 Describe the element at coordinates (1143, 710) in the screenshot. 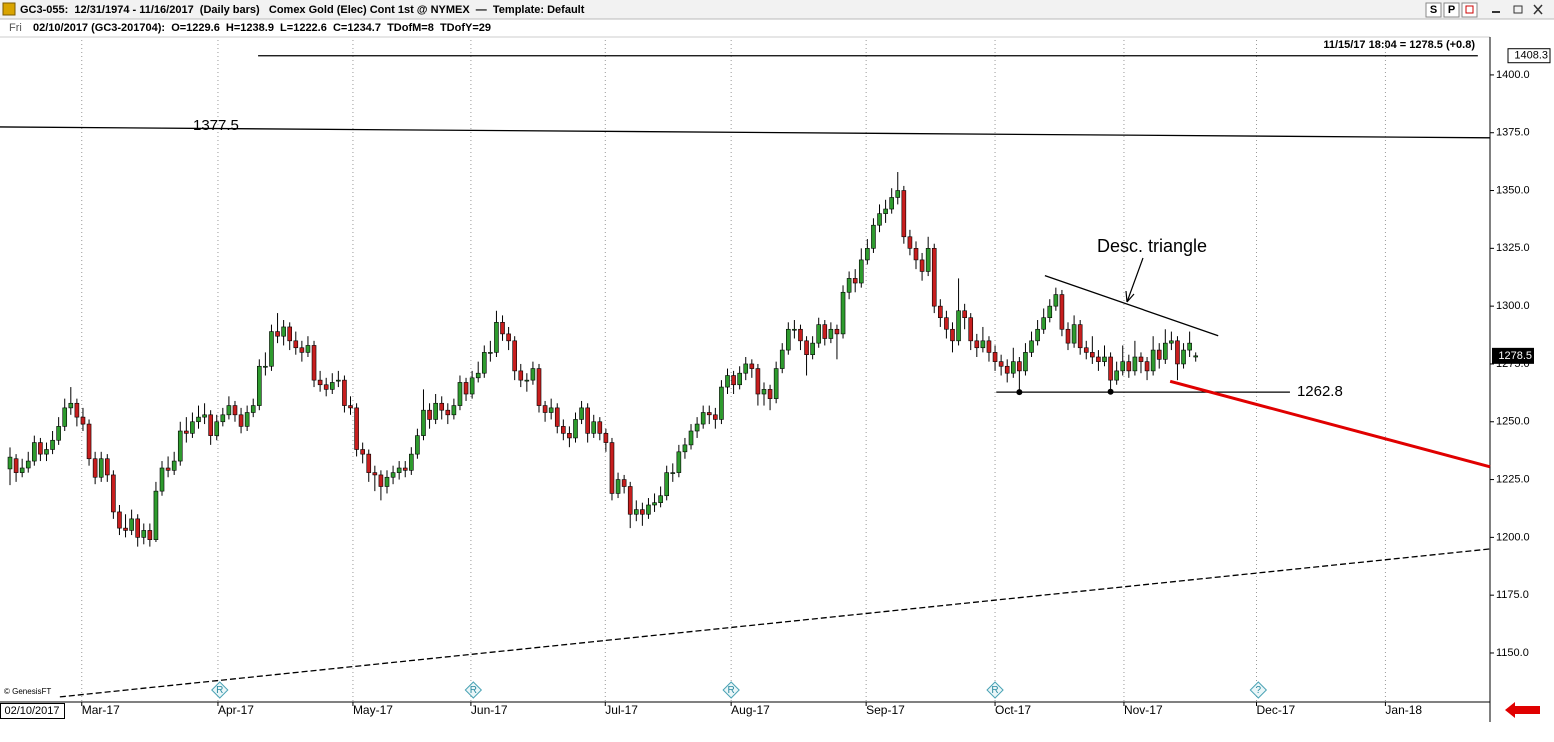

I see `x-tick-label: Nov-17` at that location.